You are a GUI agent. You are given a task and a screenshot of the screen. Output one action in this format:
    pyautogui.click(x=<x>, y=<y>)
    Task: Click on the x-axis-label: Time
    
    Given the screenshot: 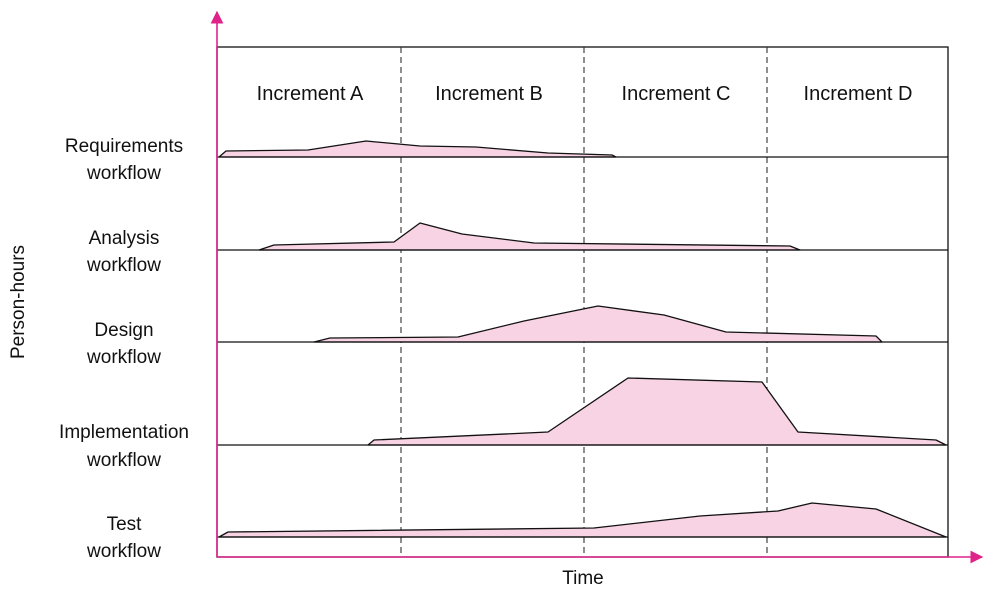 What is the action you would take?
    pyautogui.click(x=583, y=578)
    